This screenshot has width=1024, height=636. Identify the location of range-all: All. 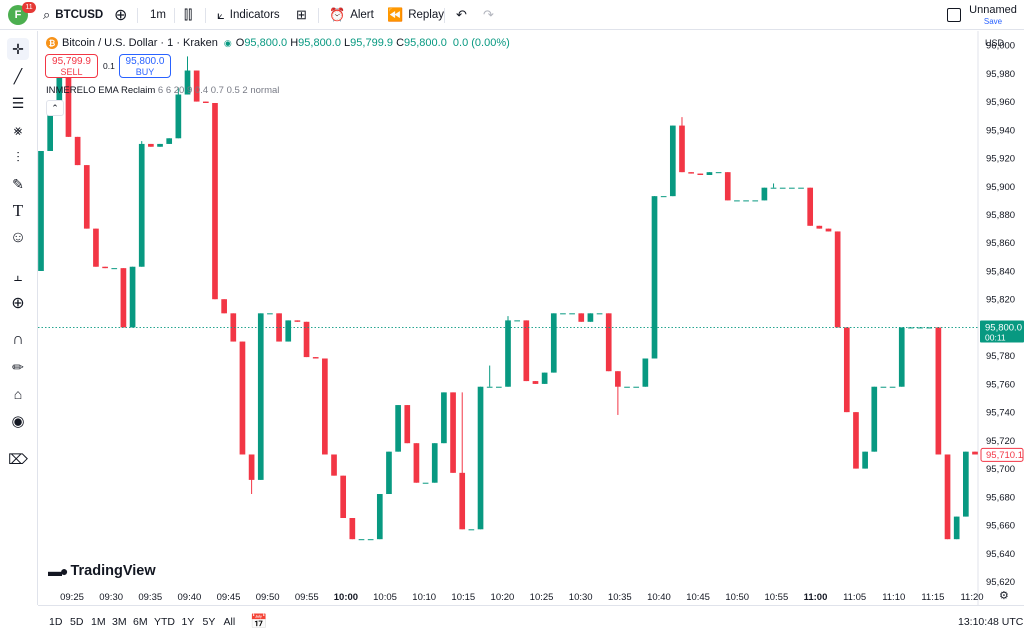
(229, 622).